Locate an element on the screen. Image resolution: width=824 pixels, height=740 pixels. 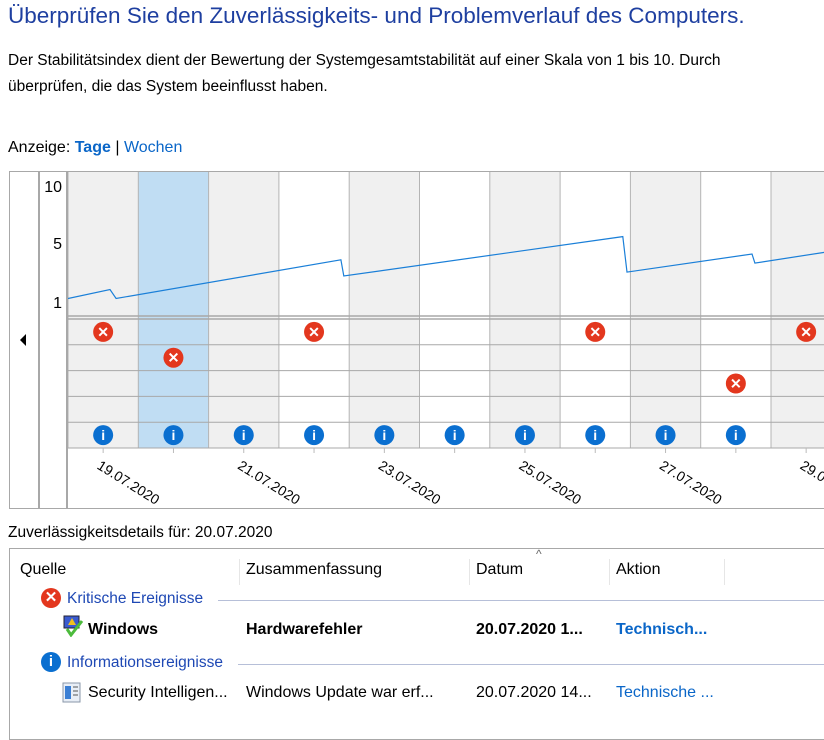
row-source: Windows is located at coordinates (123, 629).